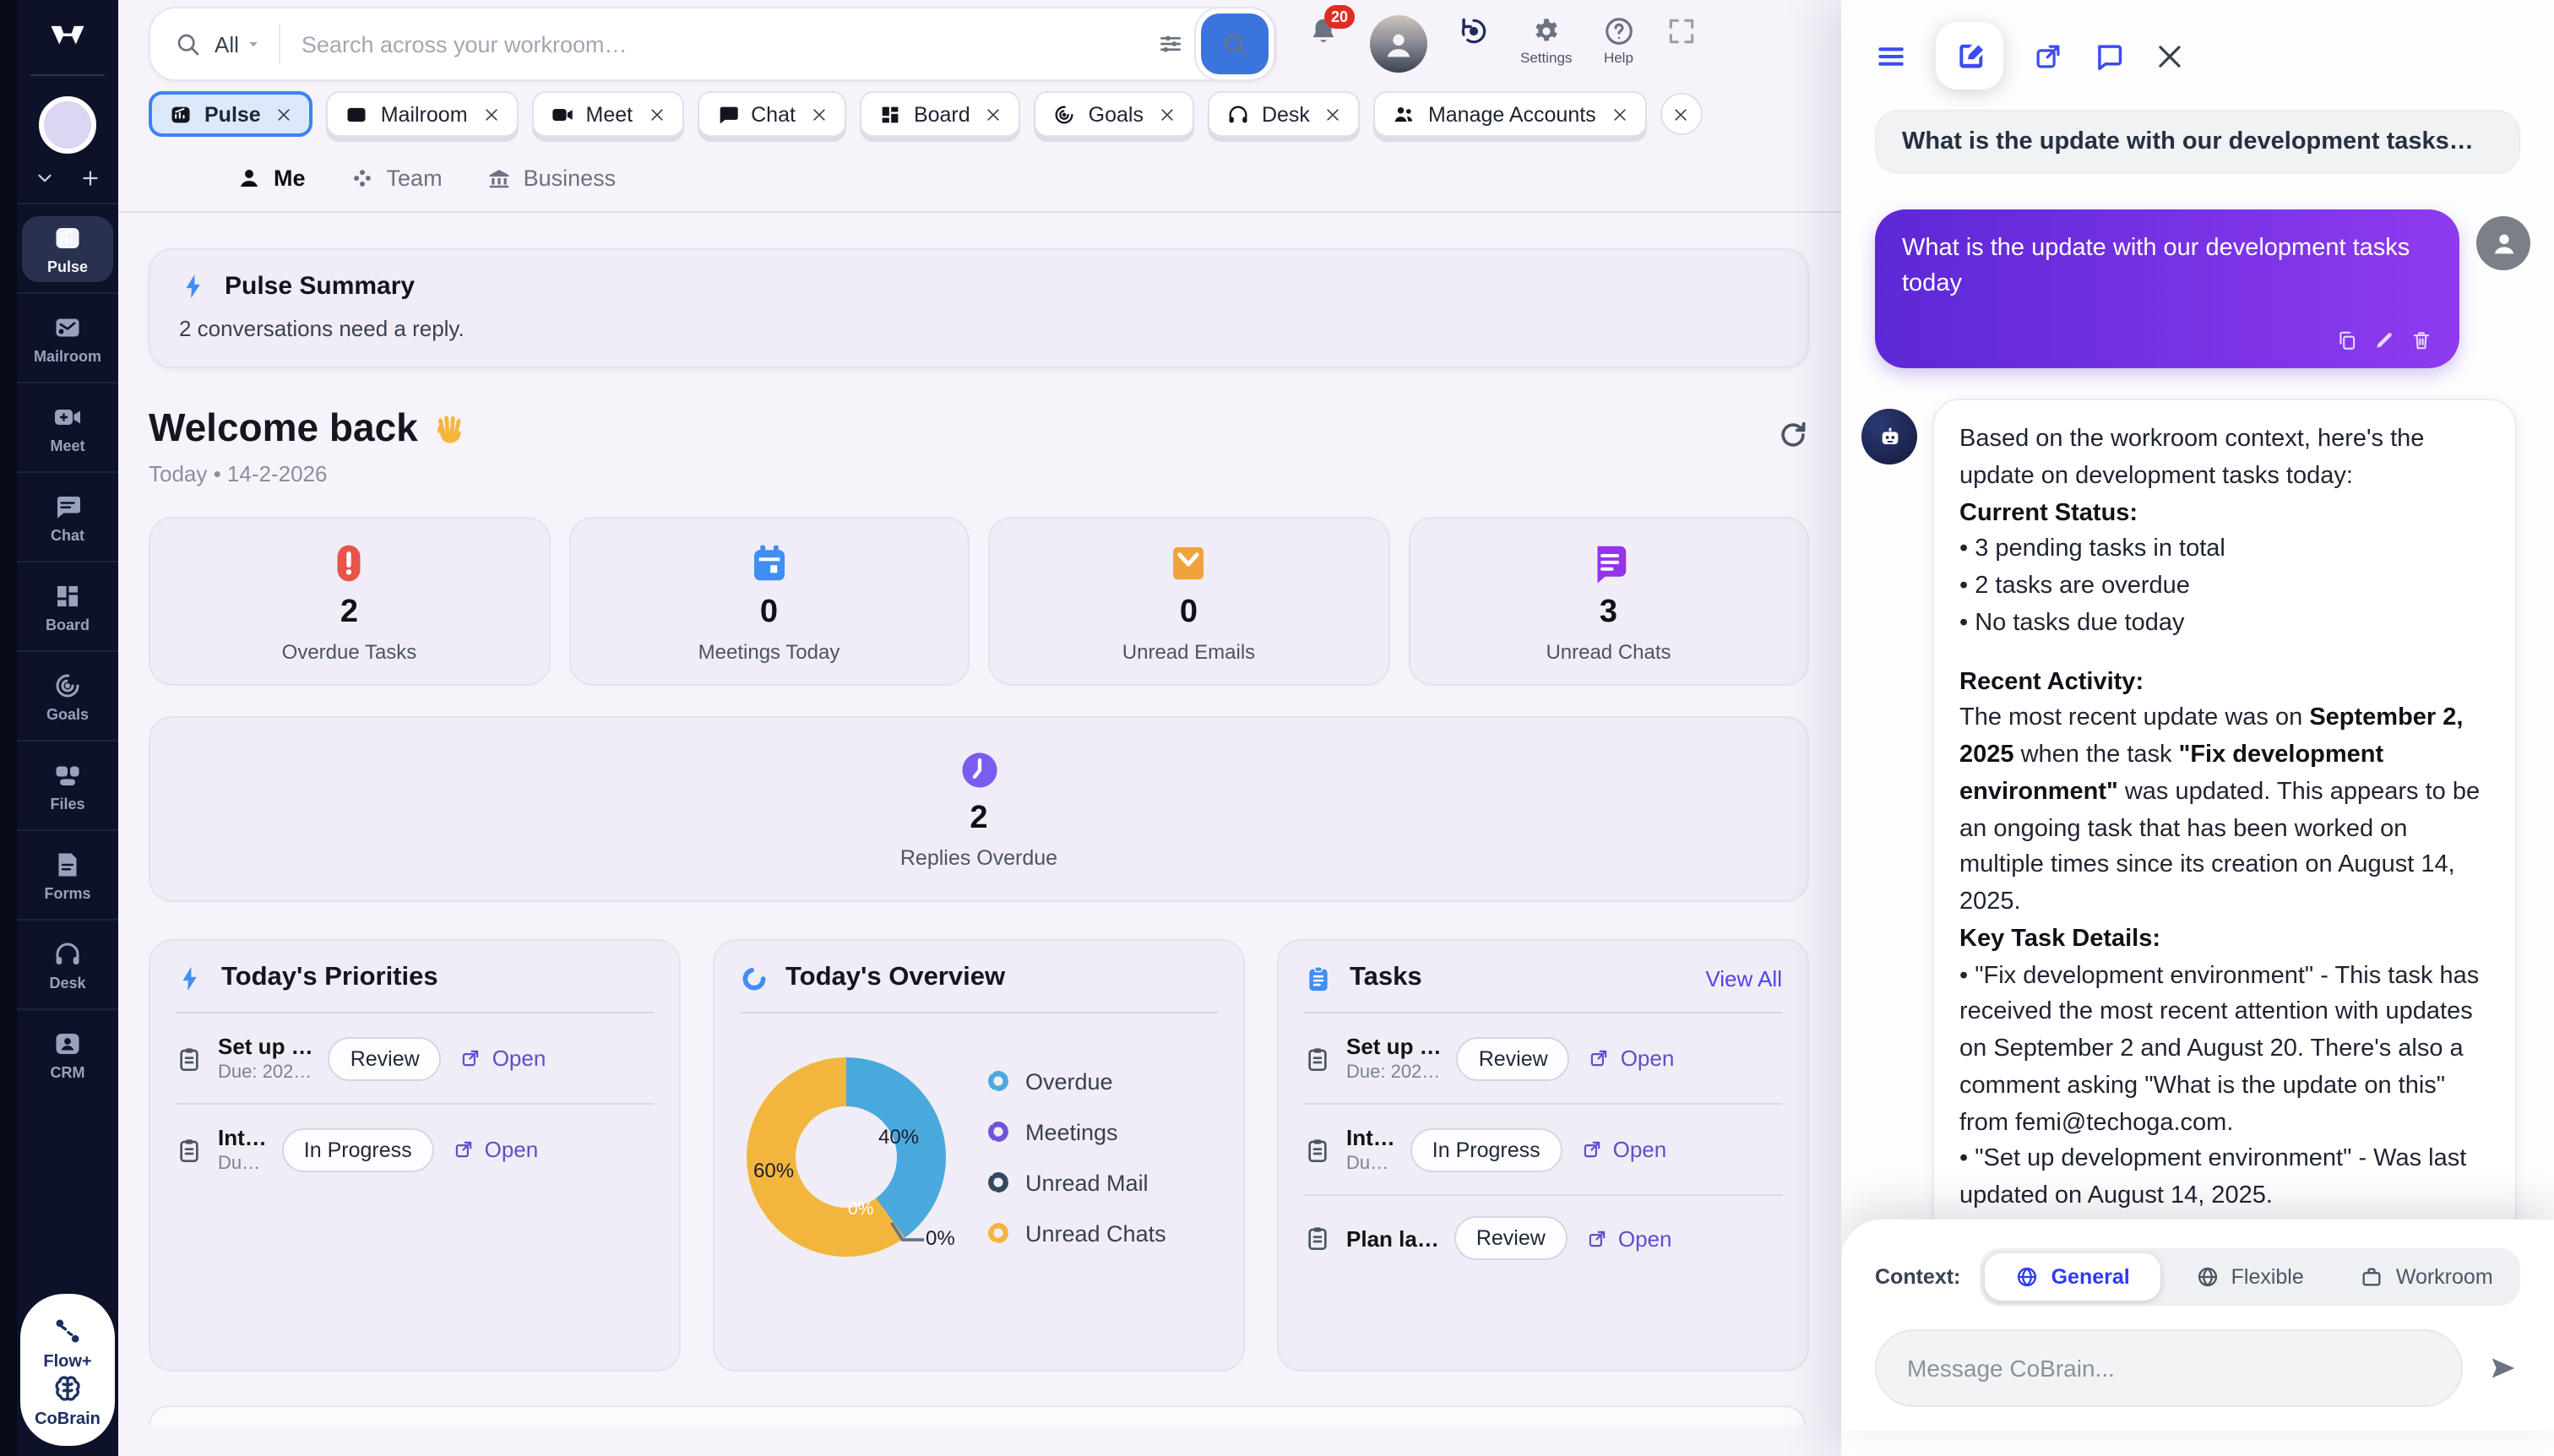 This screenshot has width=2554, height=1456. What do you see at coordinates (1618, 40) in the screenshot?
I see `help-button: Help` at bounding box center [1618, 40].